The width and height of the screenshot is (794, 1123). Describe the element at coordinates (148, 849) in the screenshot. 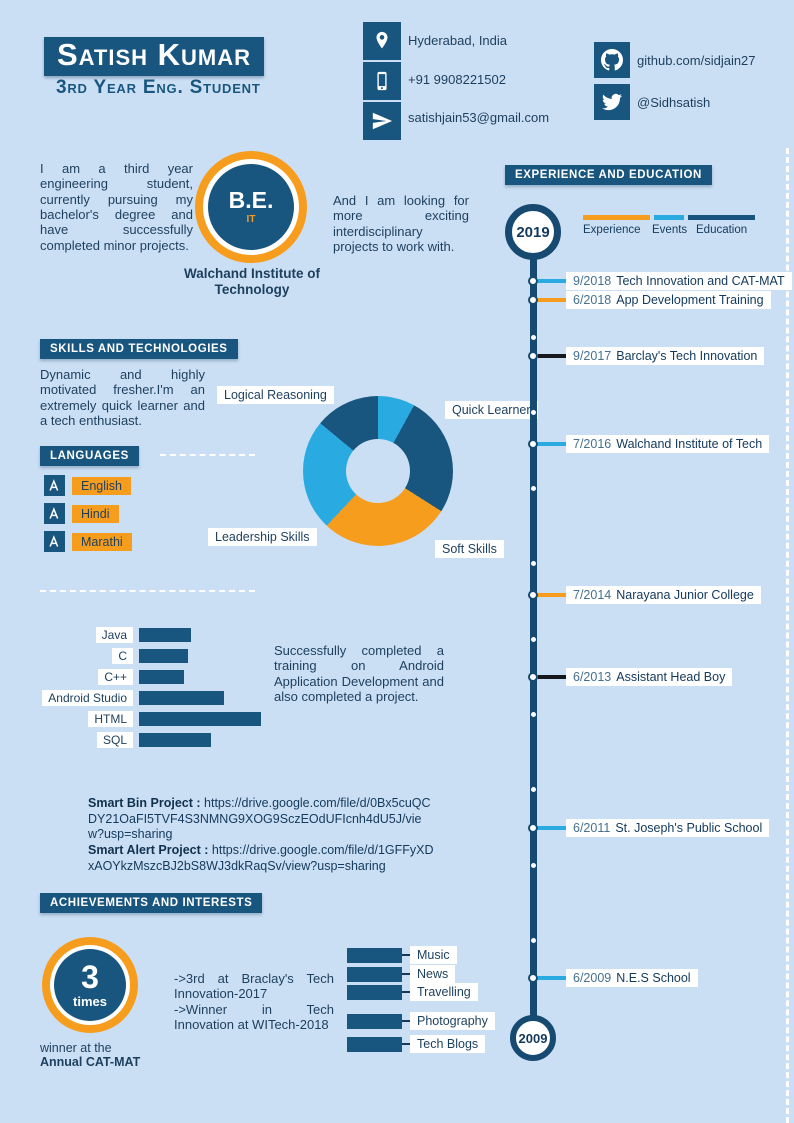

I see `project-label: Smart Alert Project :` at that location.